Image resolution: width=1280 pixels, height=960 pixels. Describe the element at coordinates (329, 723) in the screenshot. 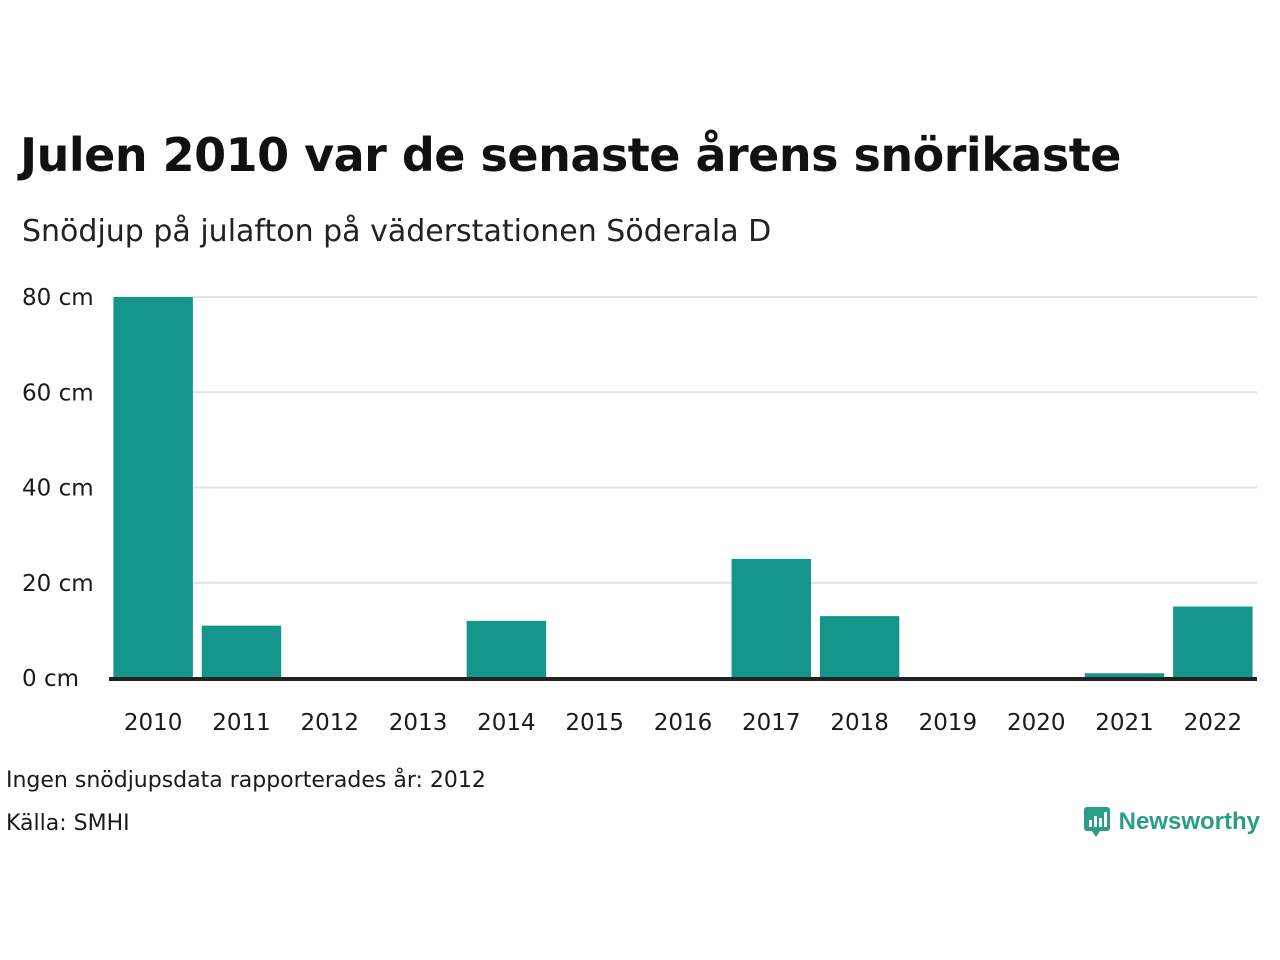

I see `x-tick-label: 2012` at that location.